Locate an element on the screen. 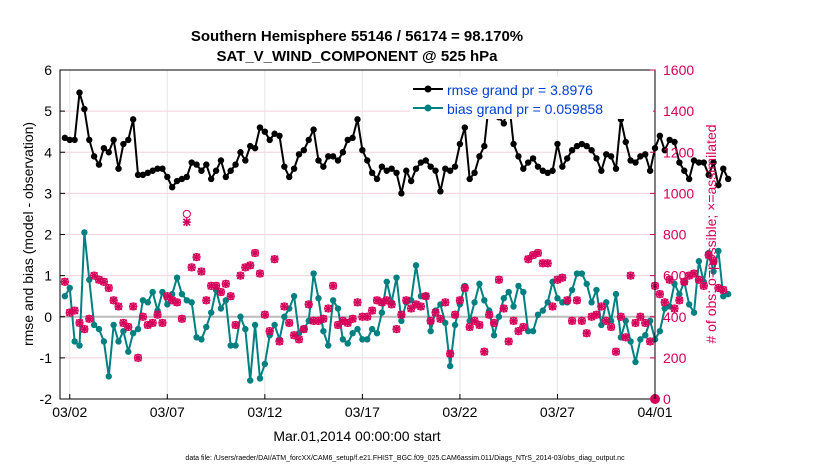 This screenshot has width=830, height=470. x-tick-label: 03/07 is located at coordinates (167, 412).